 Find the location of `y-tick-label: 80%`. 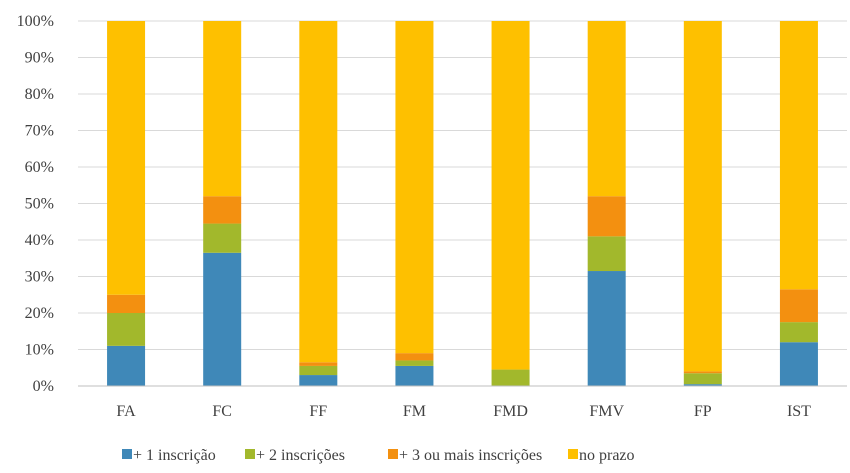

y-tick-label: 80% is located at coordinates (39, 94).